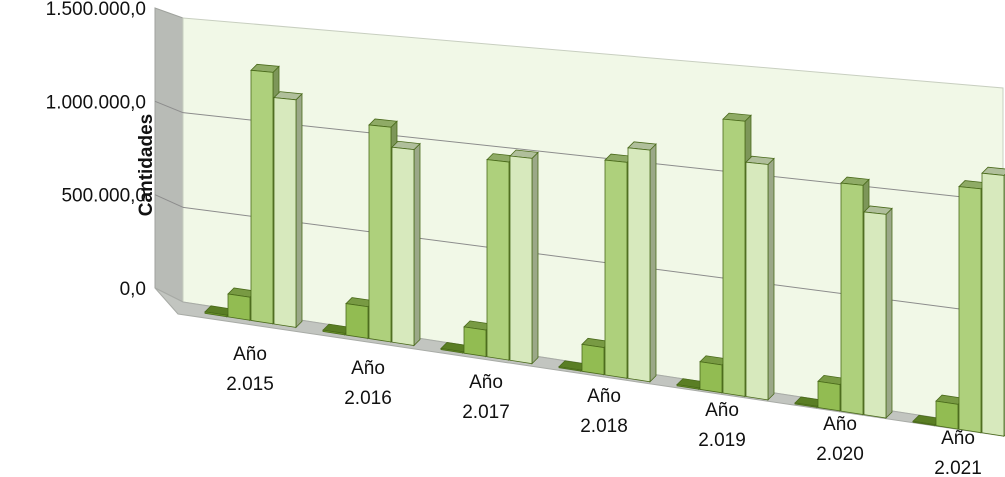 This screenshot has width=1005, height=477. I want to click on x-category-label: Año 2.015, so click(250, 369).